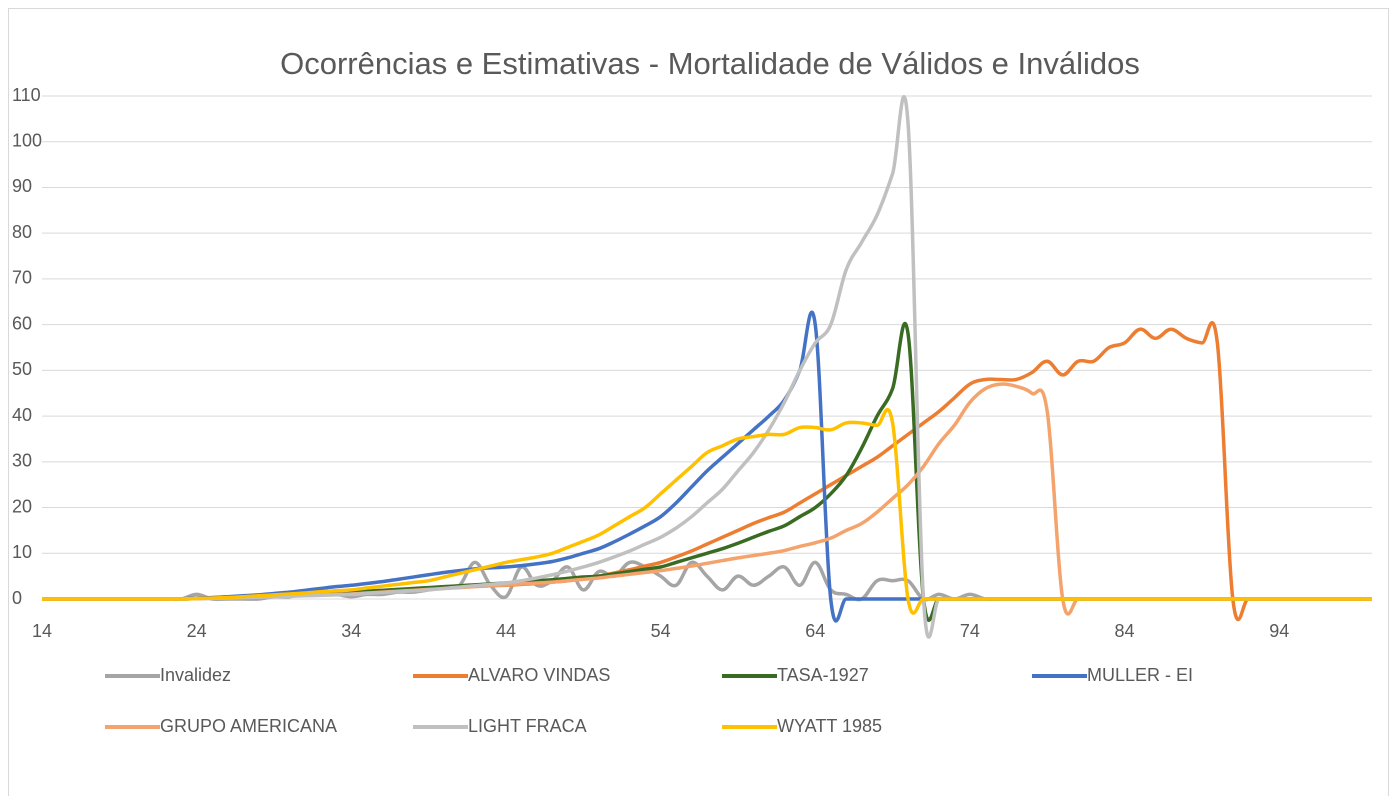 Image resolution: width=1394 pixels, height=801 pixels. I want to click on y-tick-label: 20, so click(22, 506).